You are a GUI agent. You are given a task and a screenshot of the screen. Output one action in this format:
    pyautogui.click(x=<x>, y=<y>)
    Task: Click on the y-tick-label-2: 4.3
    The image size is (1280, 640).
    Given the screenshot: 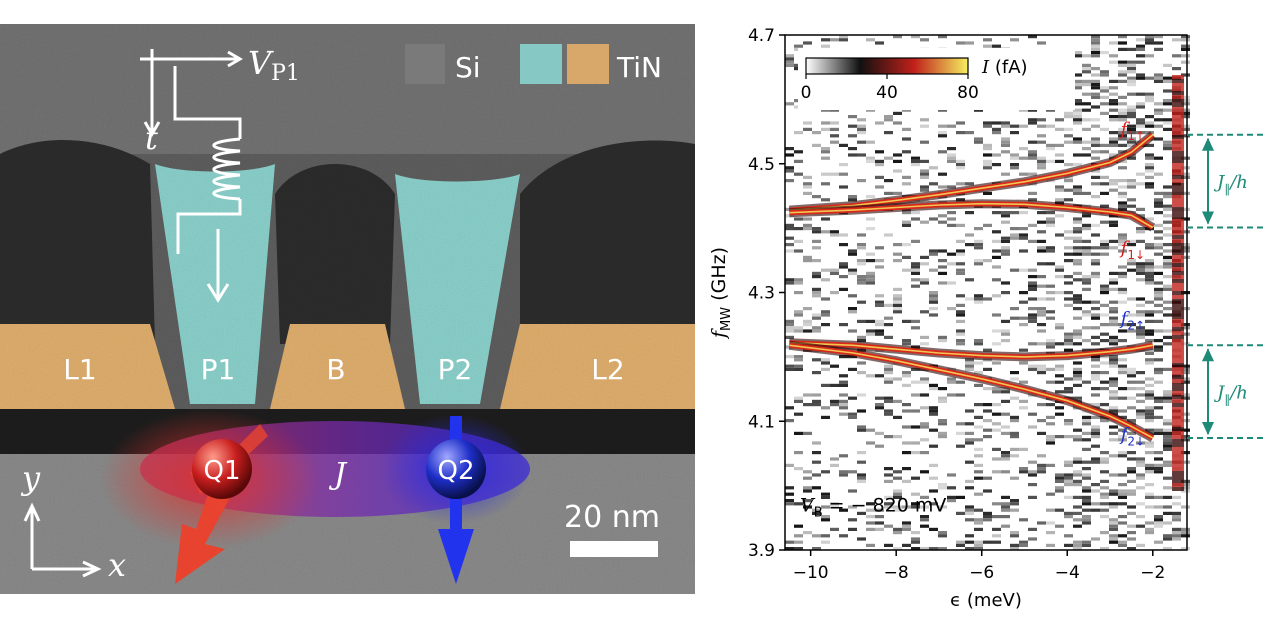 What is the action you would take?
    pyautogui.click(x=761, y=294)
    